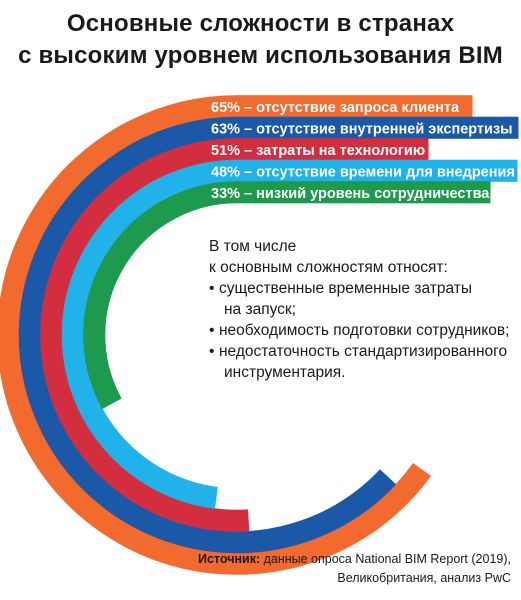 The image size is (521, 600). I want to click on radial-bar-arc, so click(160, 295).